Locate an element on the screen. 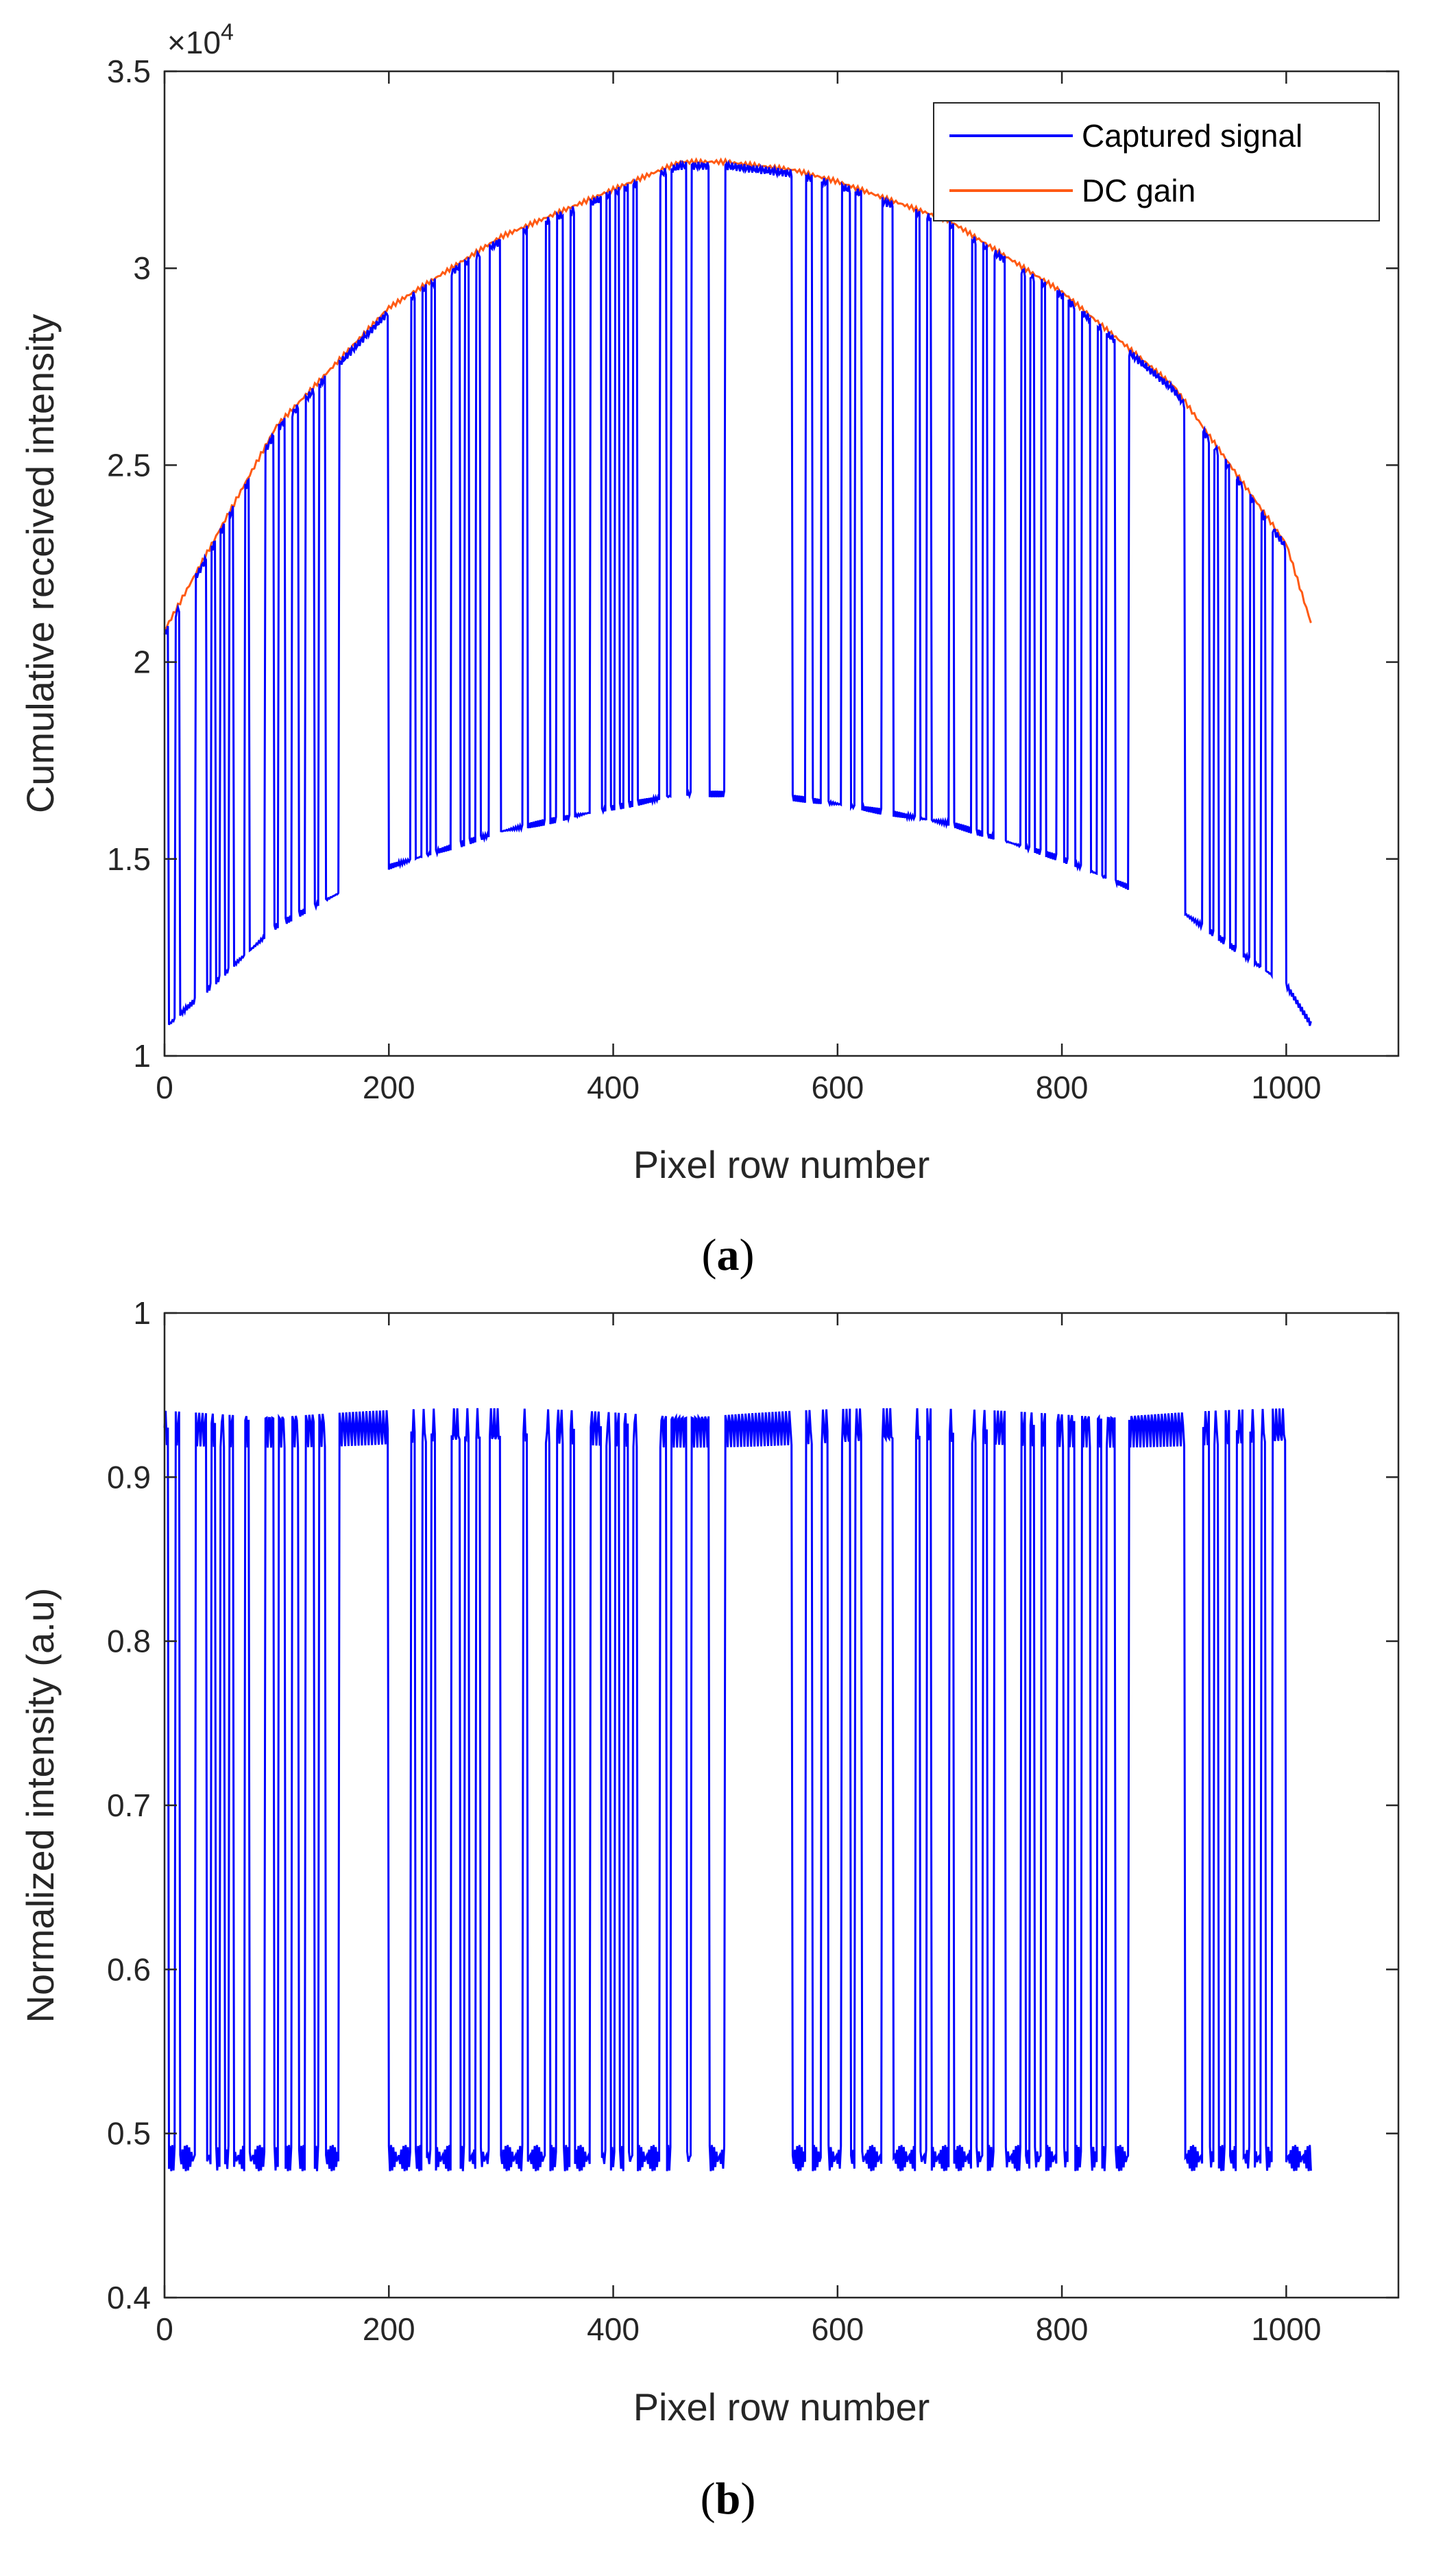 The image size is (1456, 2565). panel-a-x-tick-label: 0 is located at coordinates (164, 1087).